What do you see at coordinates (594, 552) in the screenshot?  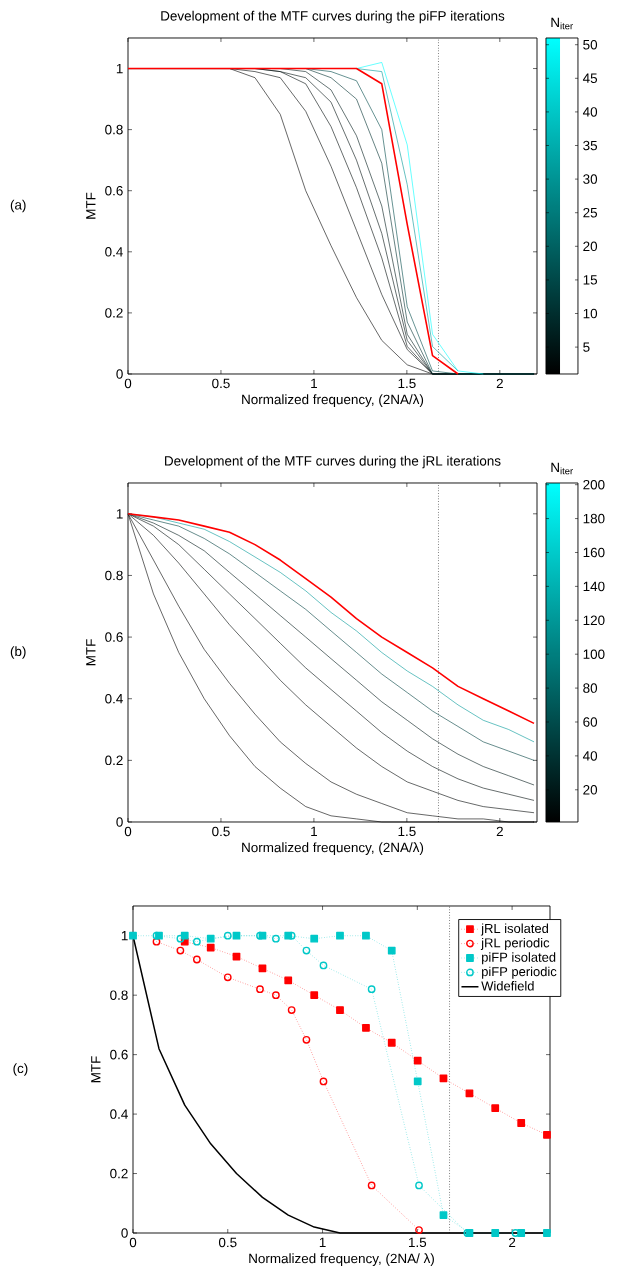 I see `color-bar-label: 160` at bounding box center [594, 552].